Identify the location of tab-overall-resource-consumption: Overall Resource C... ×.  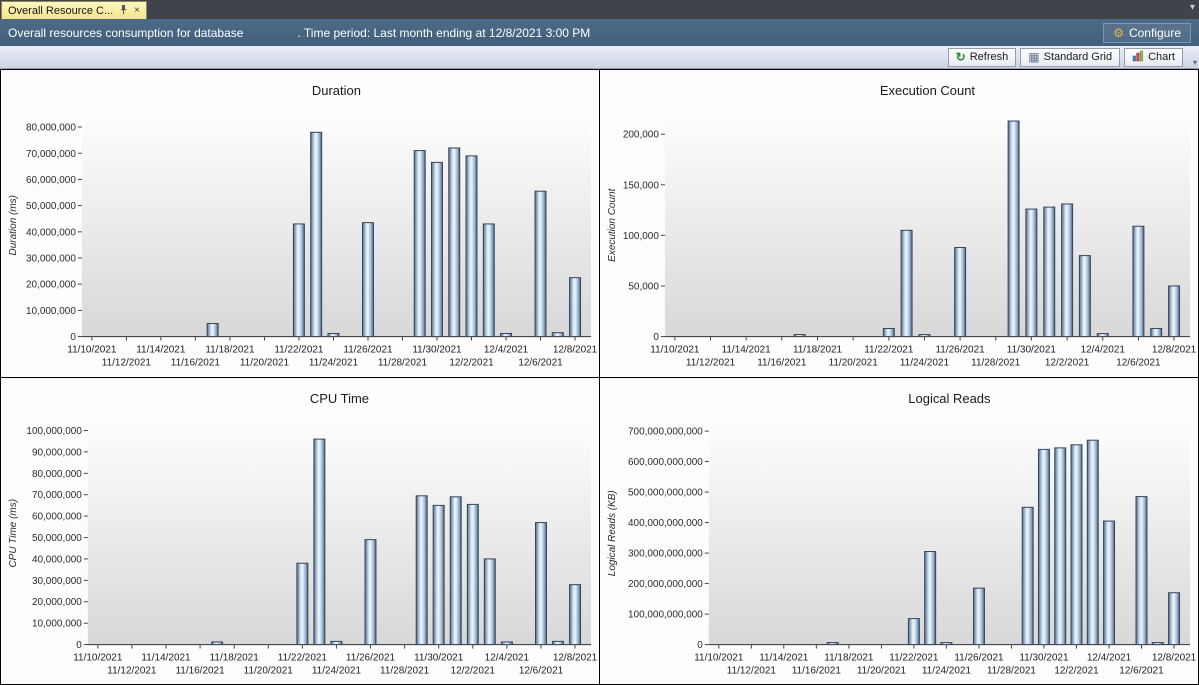
(74, 10).